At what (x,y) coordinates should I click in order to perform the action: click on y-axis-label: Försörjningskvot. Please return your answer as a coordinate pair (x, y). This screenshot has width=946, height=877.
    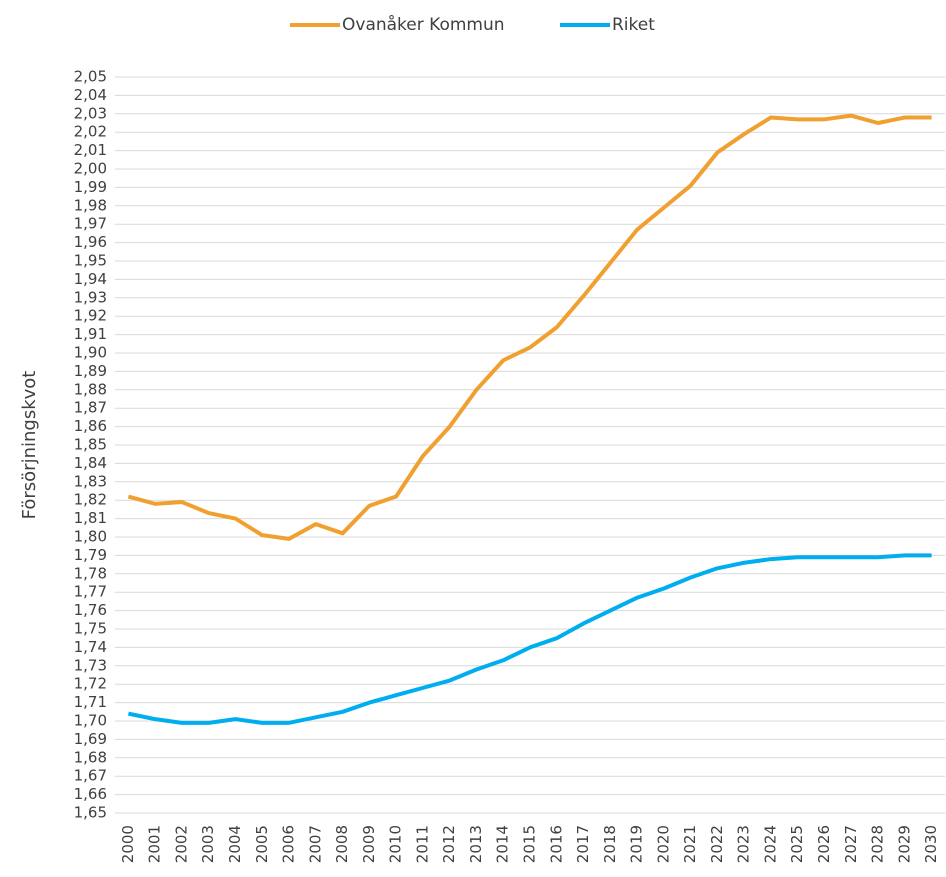
    Looking at the image, I should click on (29, 445).